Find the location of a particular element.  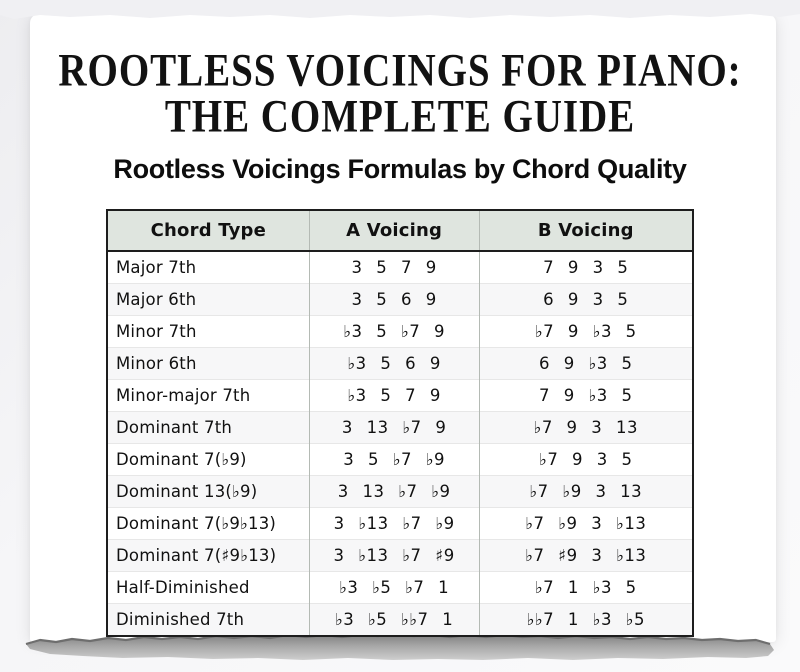

chord-type-cell: Minor 6th is located at coordinates (208, 363).